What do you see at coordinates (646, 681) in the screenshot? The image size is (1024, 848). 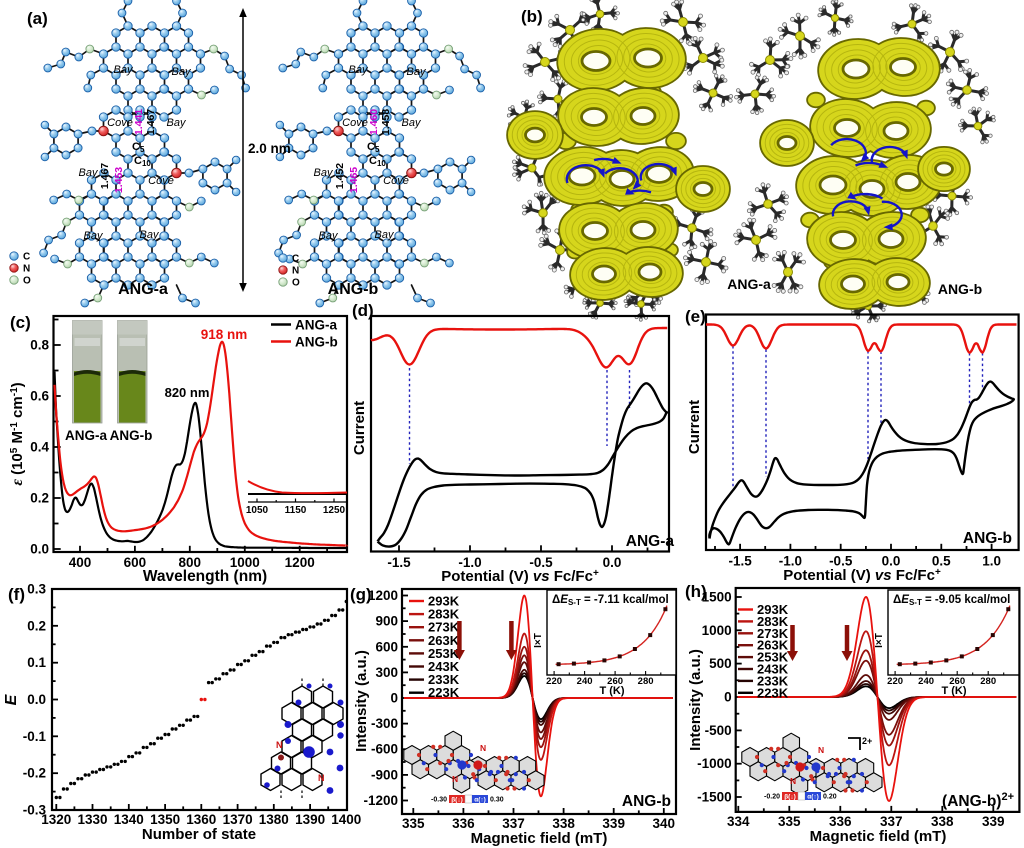 I see `svg-text: 280` at bounding box center [646, 681].